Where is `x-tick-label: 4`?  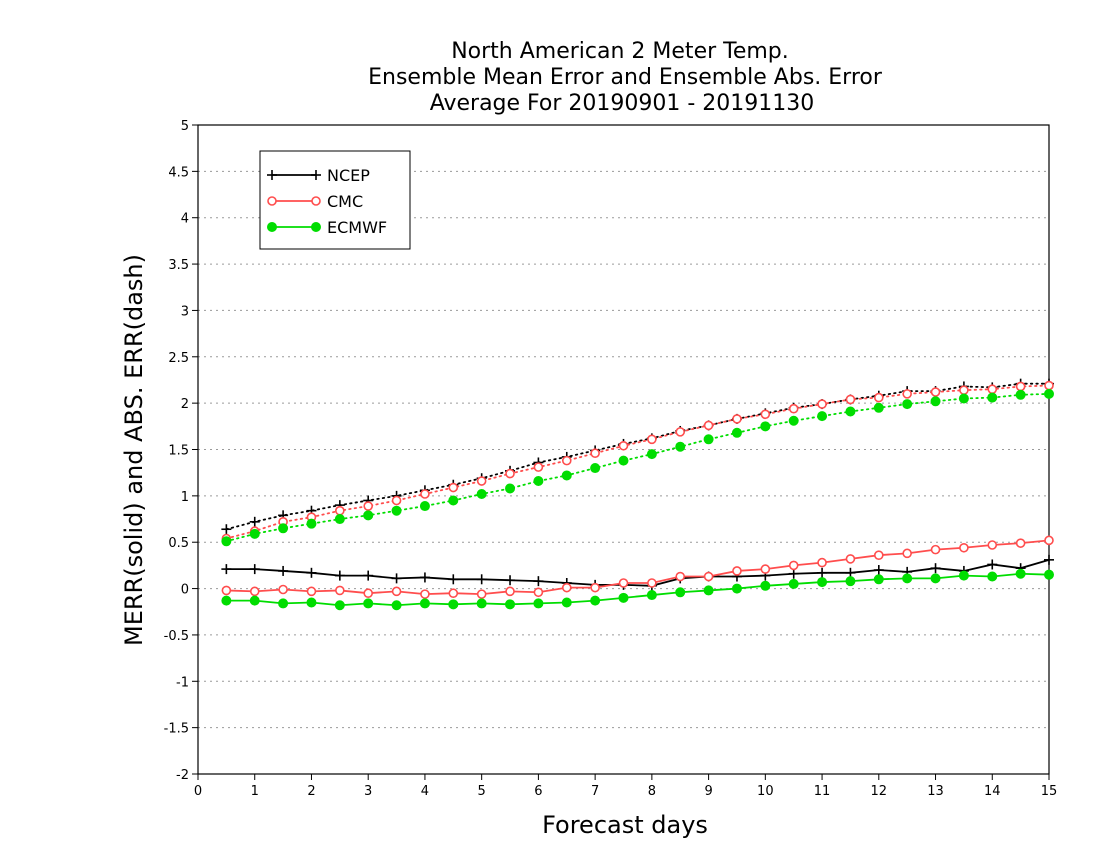
x-tick-label: 4 is located at coordinates (425, 791).